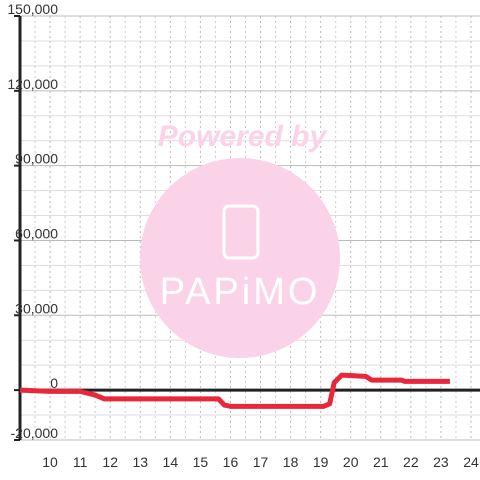  What do you see at coordinates (110, 462) in the screenshot?
I see `x-tick-label: 12` at bounding box center [110, 462].